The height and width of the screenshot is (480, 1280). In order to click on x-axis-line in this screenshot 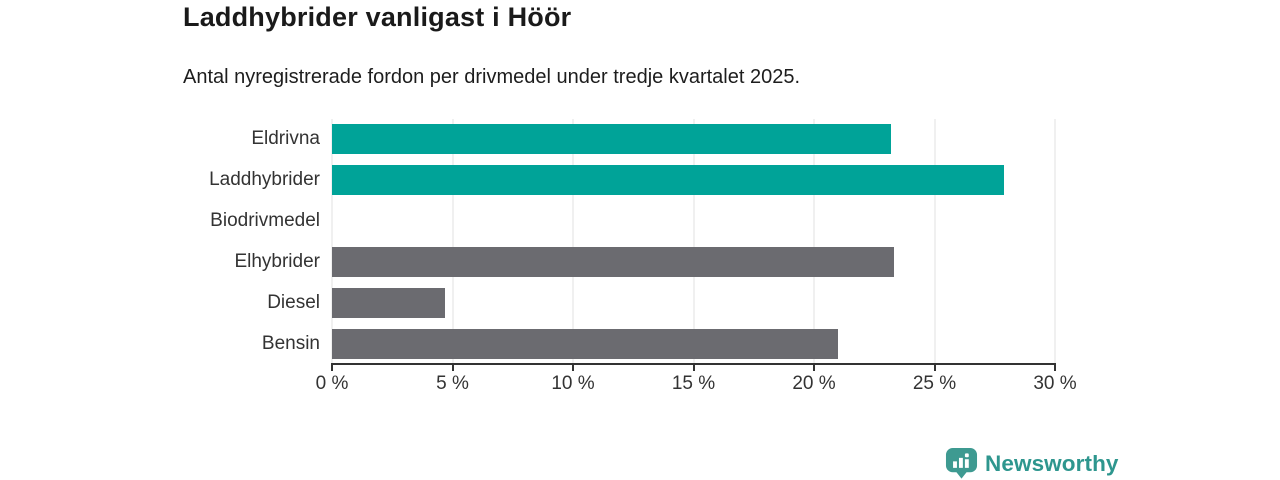, I will do `click(693, 364)`.